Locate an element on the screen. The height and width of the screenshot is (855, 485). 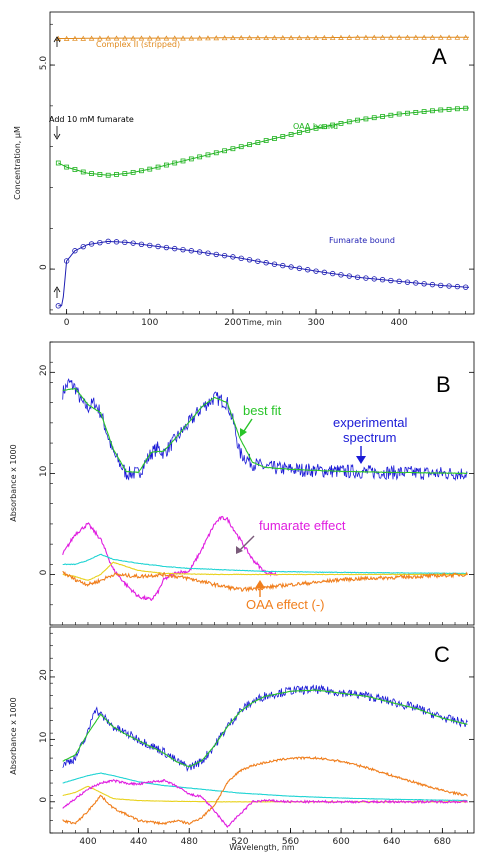
series-best-fit-line is located at coordinates (265, 431).